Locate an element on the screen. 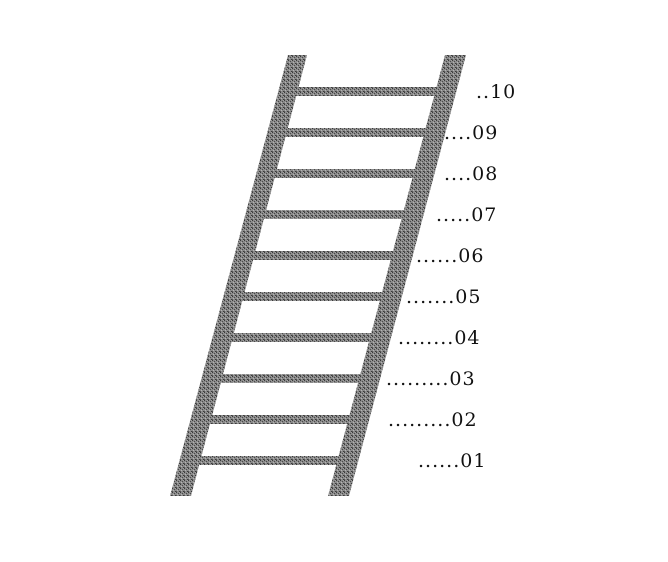  rung-label-01: ......01 is located at coordinates (452, 461).